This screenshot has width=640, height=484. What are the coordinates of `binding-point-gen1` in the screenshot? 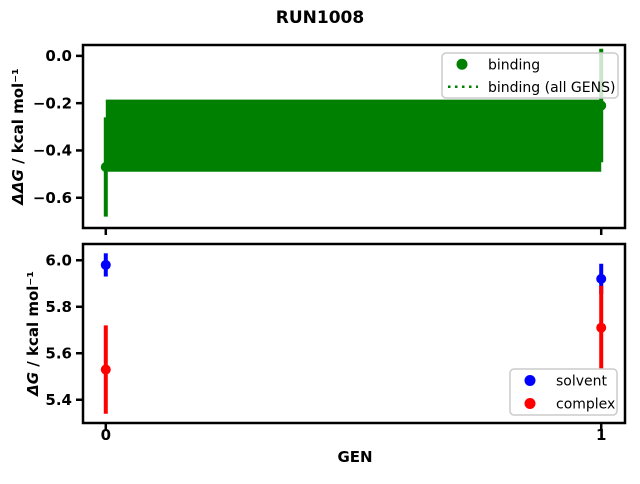 It's located at (601, 105).